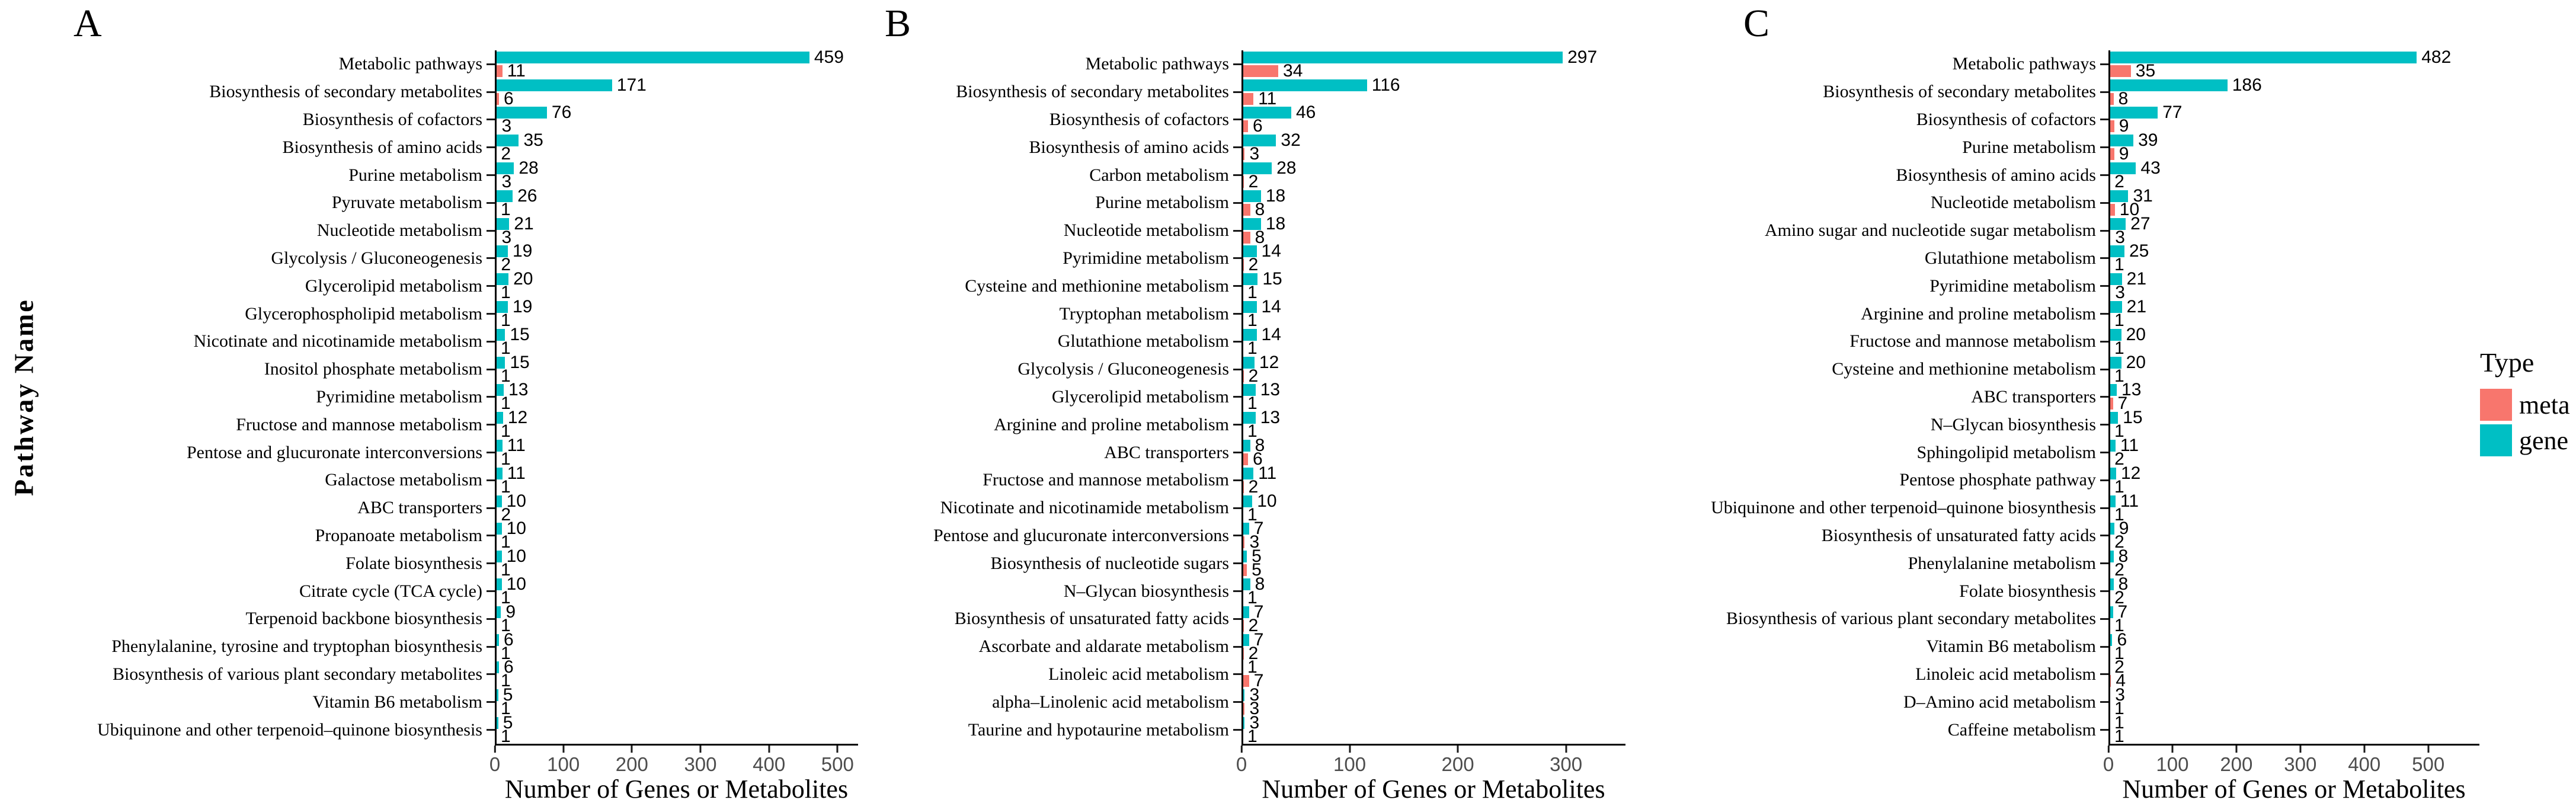 This screenshot has height=806, width=2576. Describe the element at coordinates (2293, 195) in the screenshot. I see `gene-bar-line: 31` at that location.